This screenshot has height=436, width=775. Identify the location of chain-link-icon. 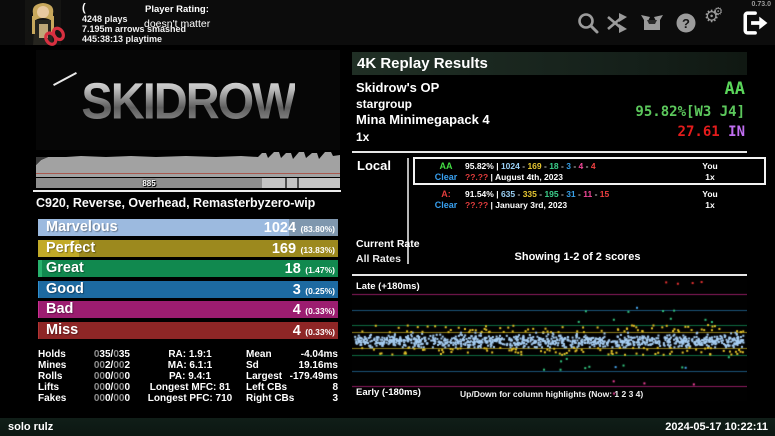
(54, 36).